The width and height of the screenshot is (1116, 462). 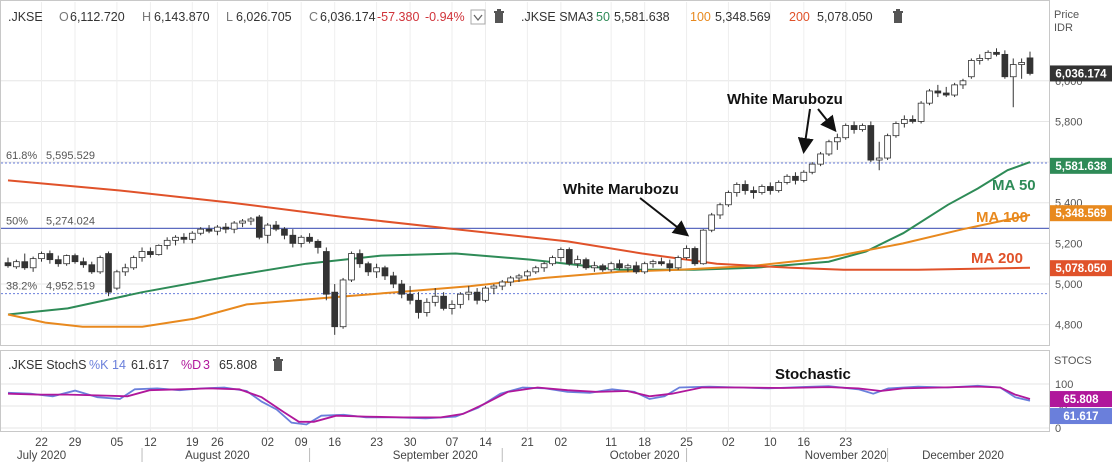 I want to click on last-value-badge: 5,581.638, so click(x=1081, y=165).